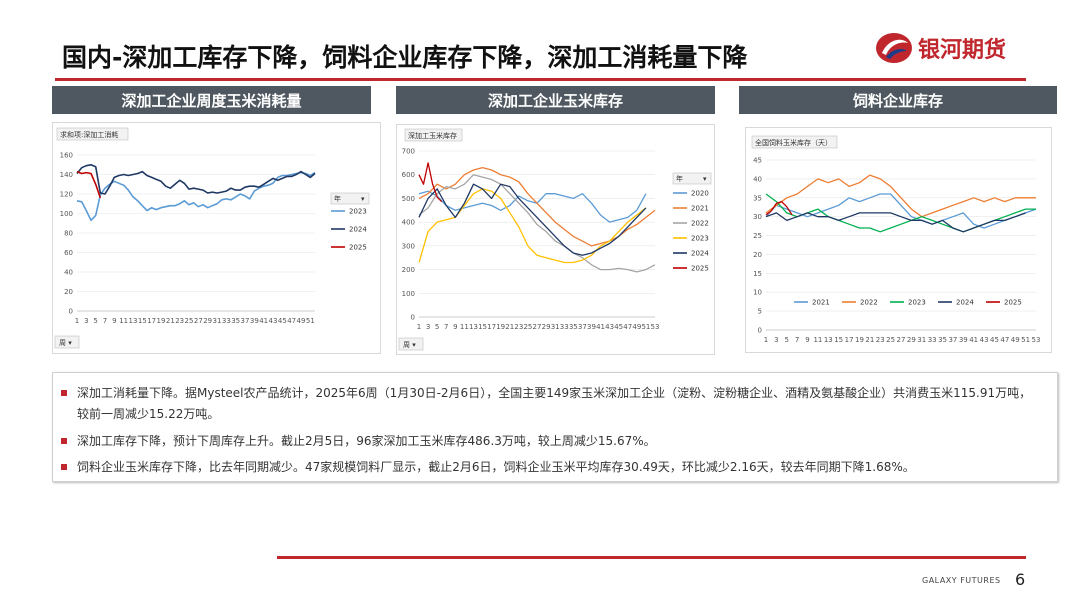 Image resolution: width=1080 pixels, height=608 pixels. What do you see at coordinates (757, 198) in the screenshot?
I see `y-tick-label: 35` at bounding box center [757, 198].